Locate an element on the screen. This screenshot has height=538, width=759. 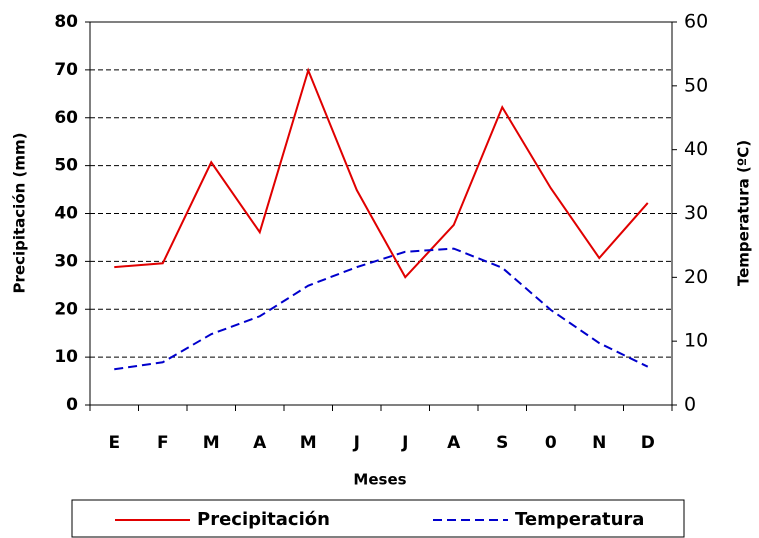
y2-tick-label: 40 is located at coordinates (696, 149).